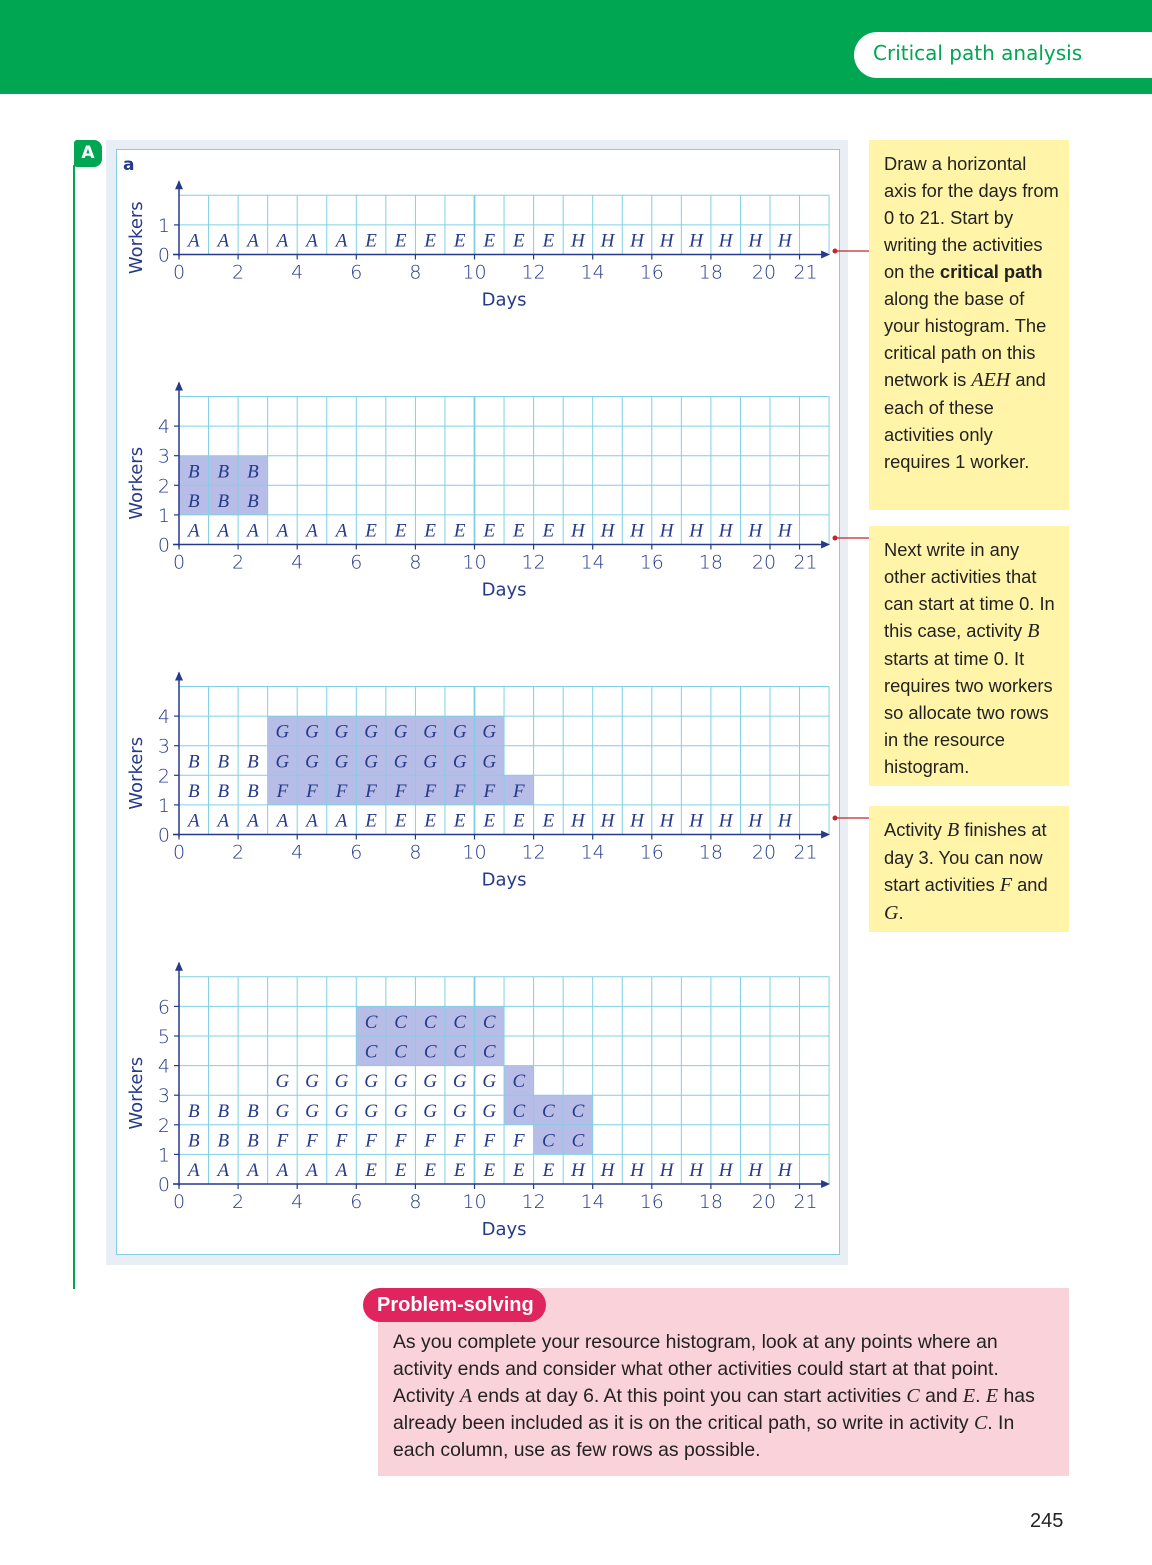 Image resolution: width=1152 pixels, height=1565 pixels. Describe the element at coordinates (913, 1396) in the screenshot. I see `ps-math: C` at that location.